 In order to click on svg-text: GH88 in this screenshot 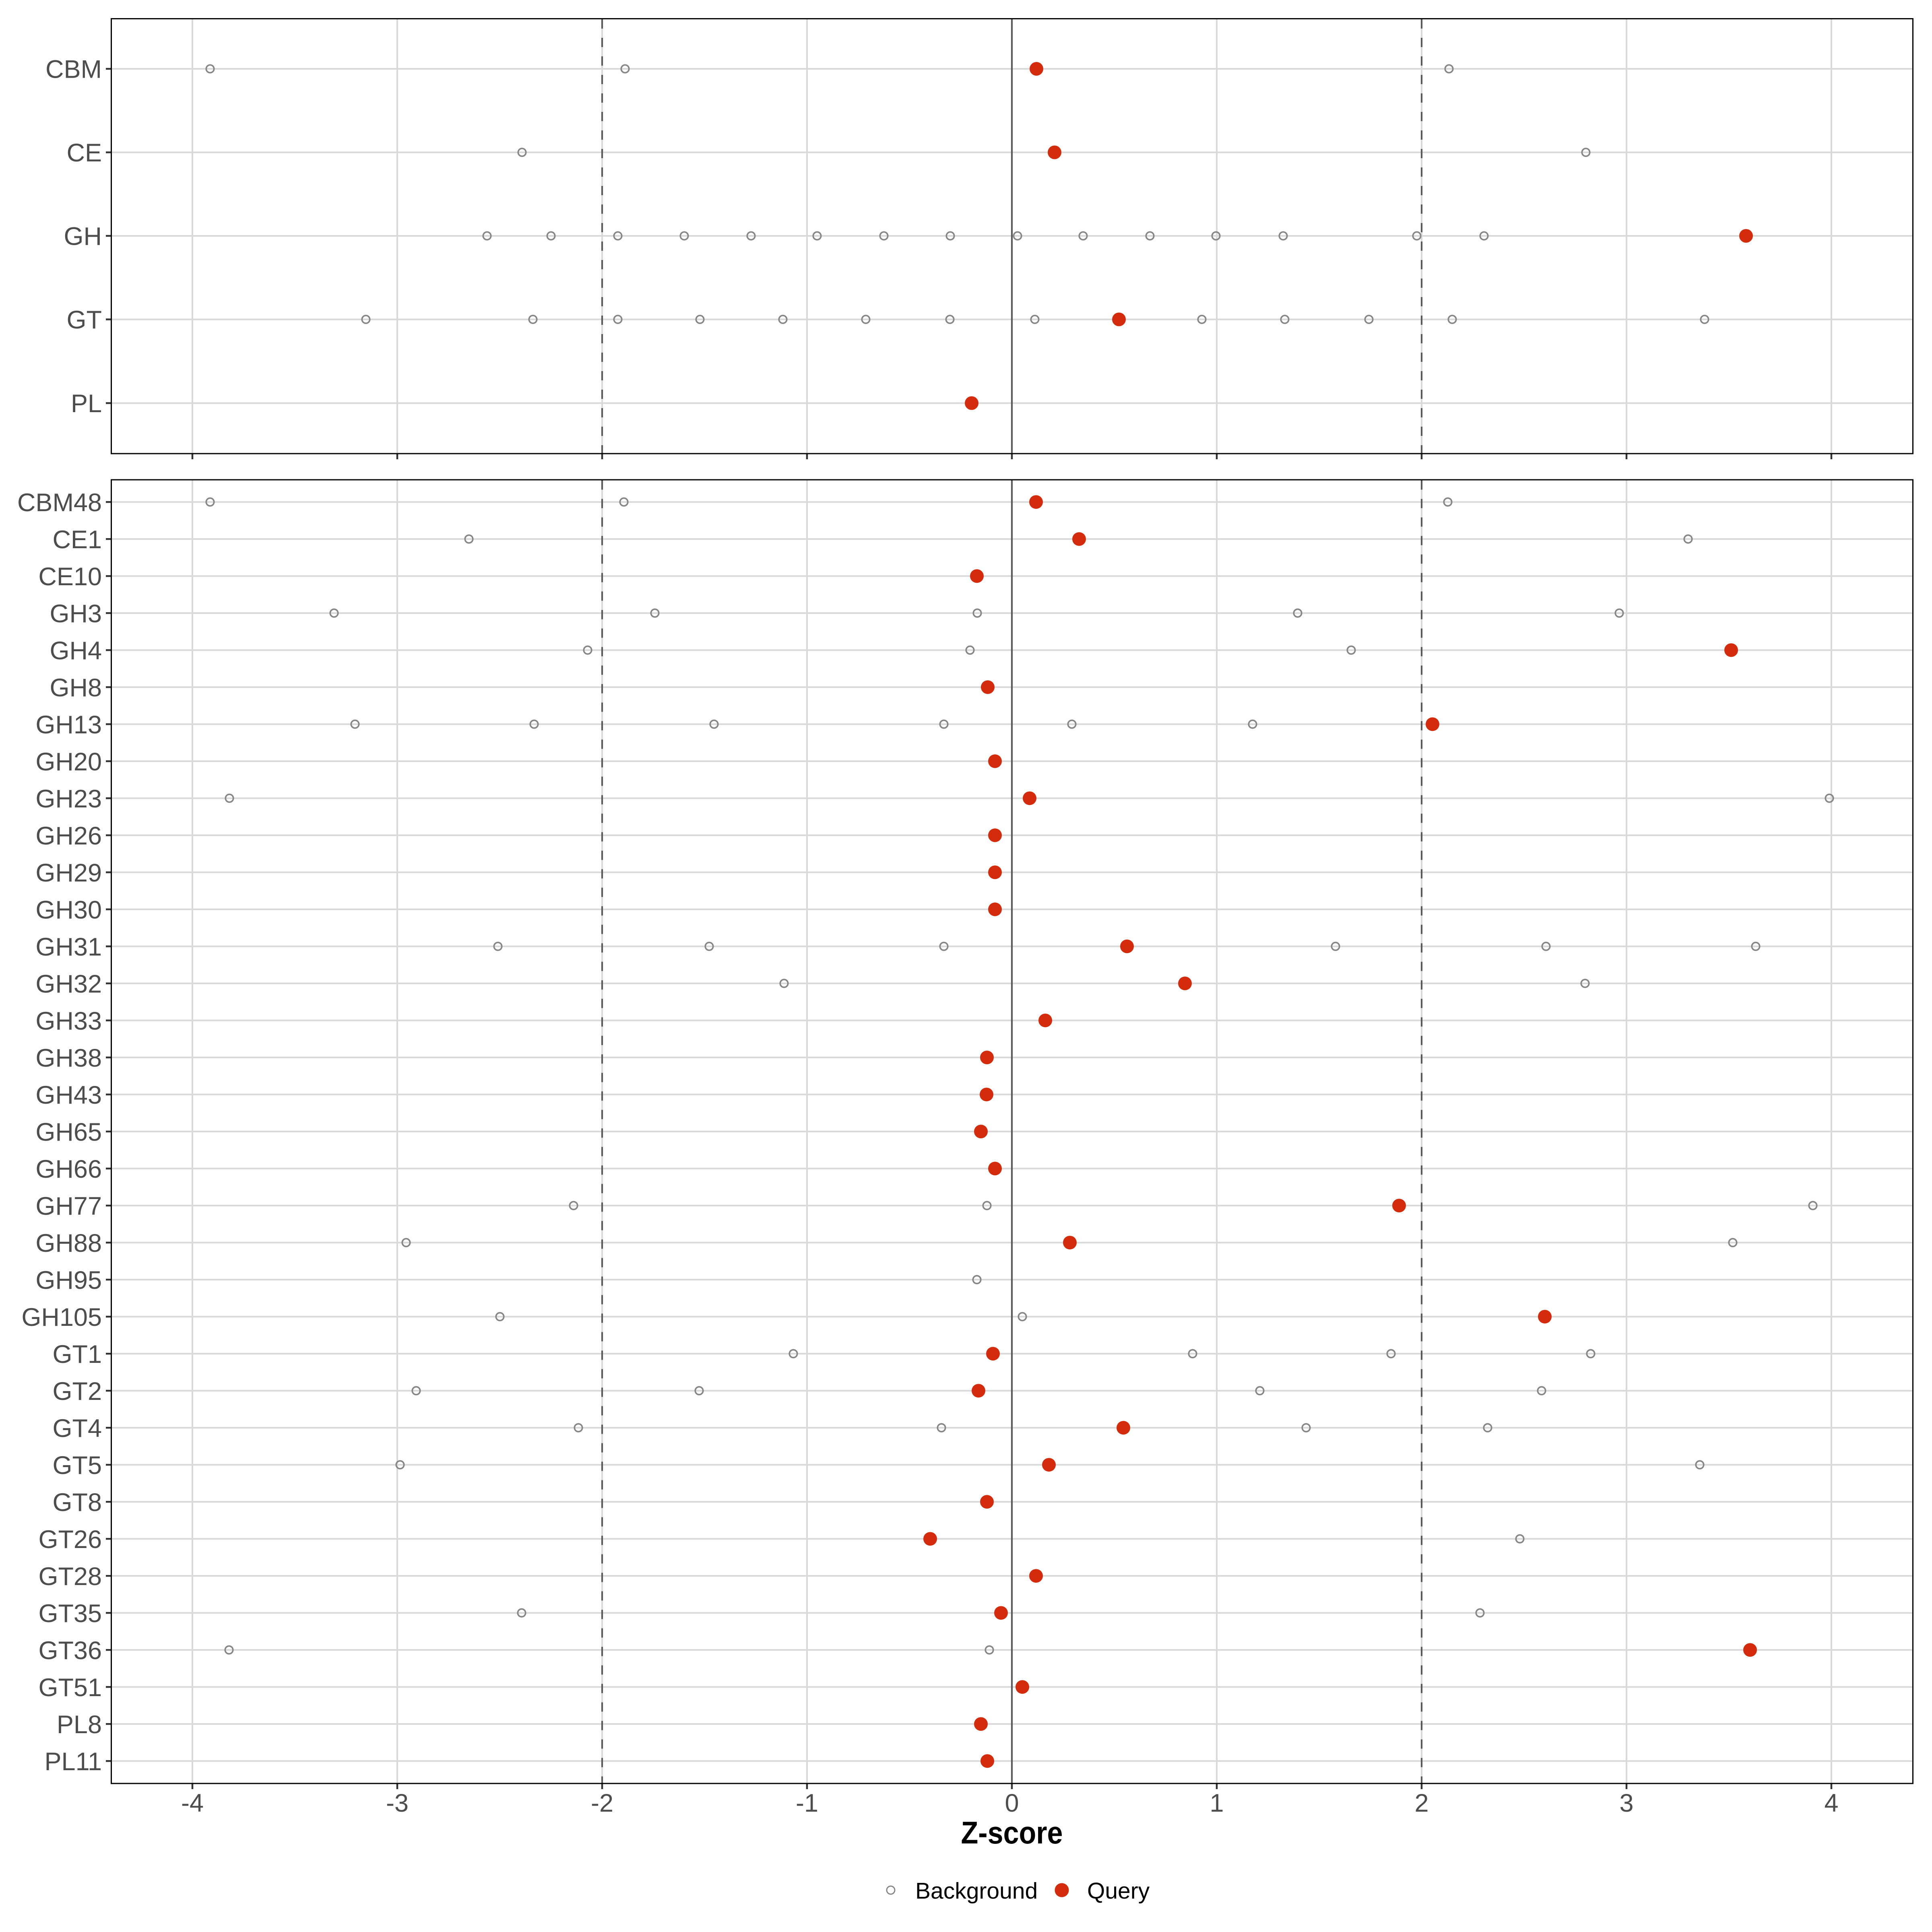, I will do `click(68, 1243)`.